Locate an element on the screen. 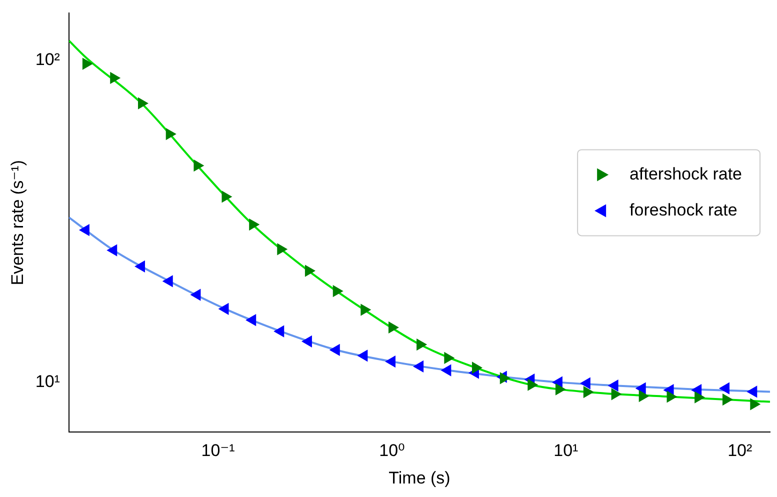 The image size is (777, 497). x-tick-label: 10¹ is located at coordinates (566, 450).